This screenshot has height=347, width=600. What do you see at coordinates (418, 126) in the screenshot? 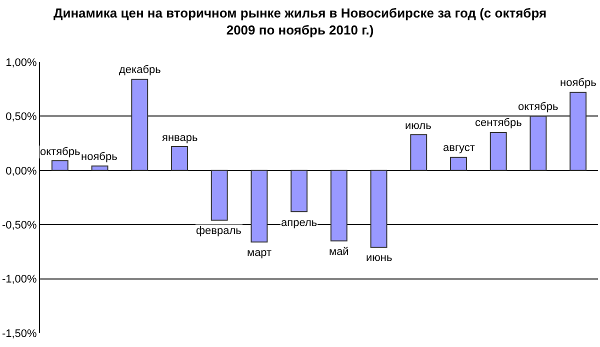
I see `x-tick-label: июль` at bounding box center [418, 126].